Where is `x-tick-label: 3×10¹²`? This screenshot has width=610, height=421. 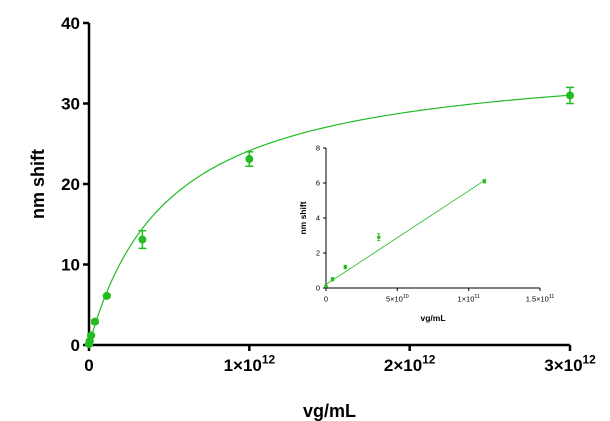
x-tick-label: 3×10¹² is located at coordinates (570, 363).